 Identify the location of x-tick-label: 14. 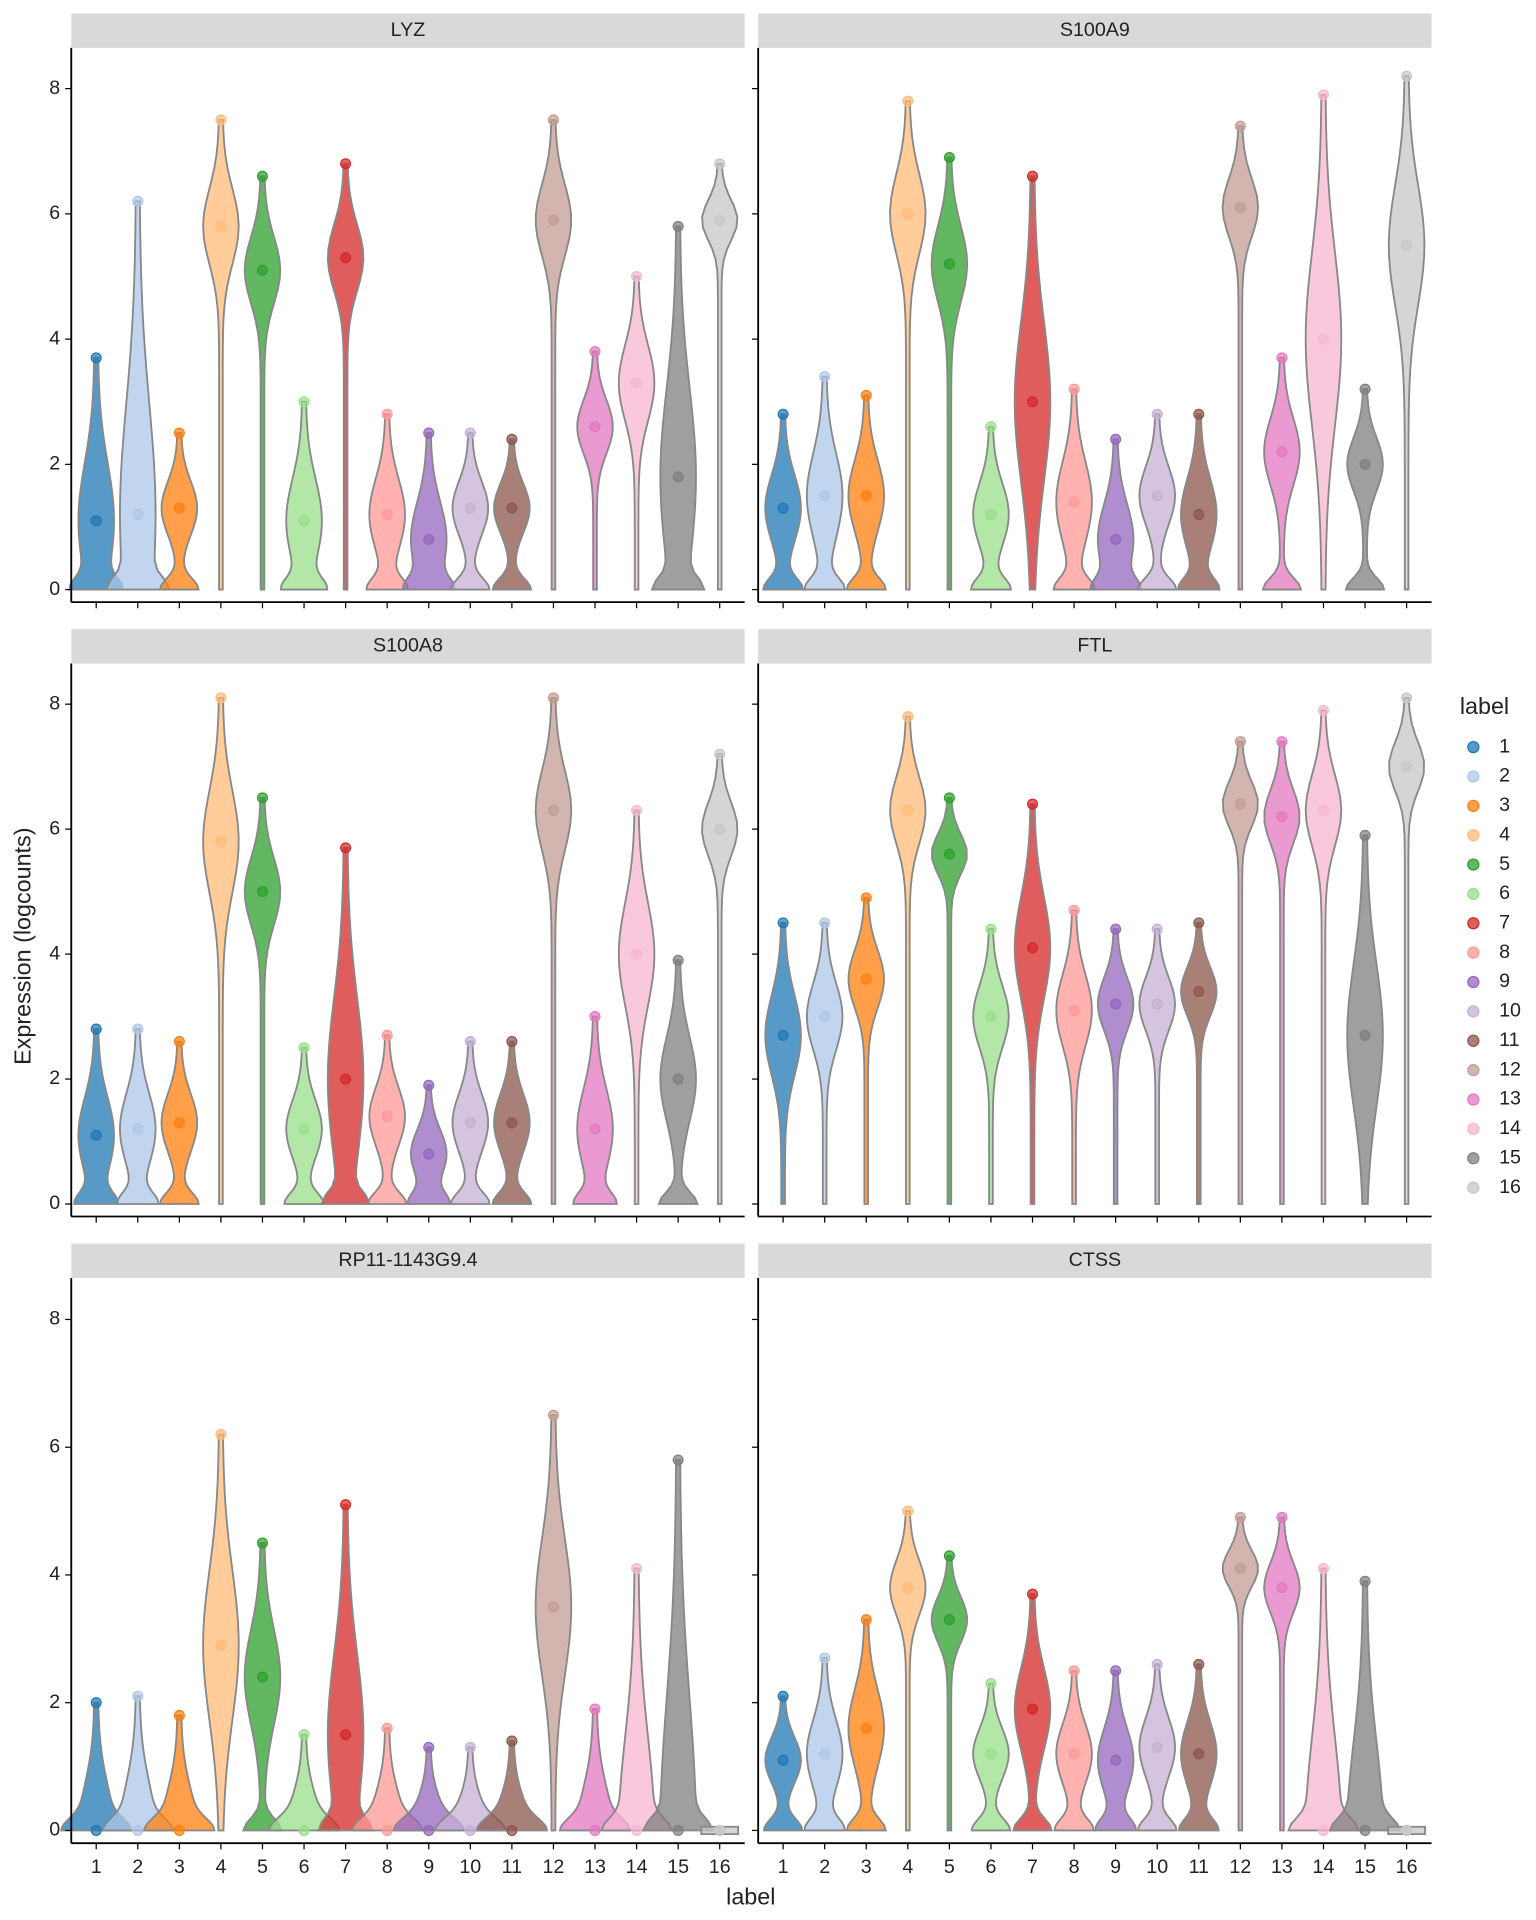
(637, 1867).